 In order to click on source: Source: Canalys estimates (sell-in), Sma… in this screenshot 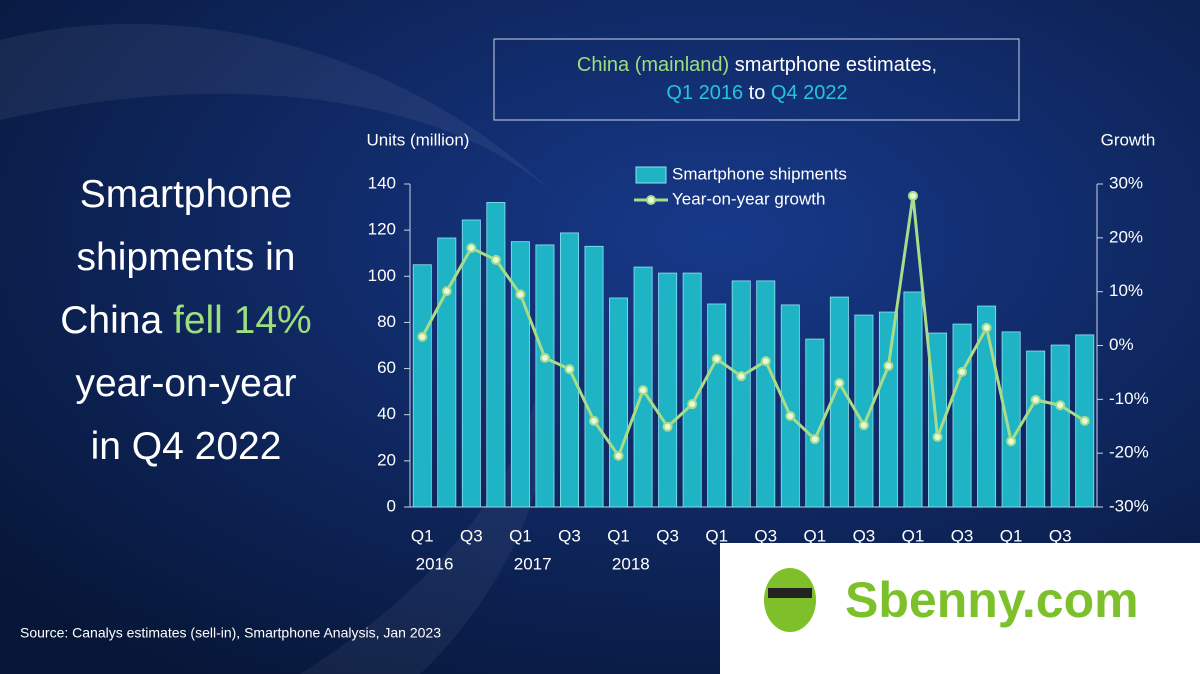, I will do `click(230, 633)`.